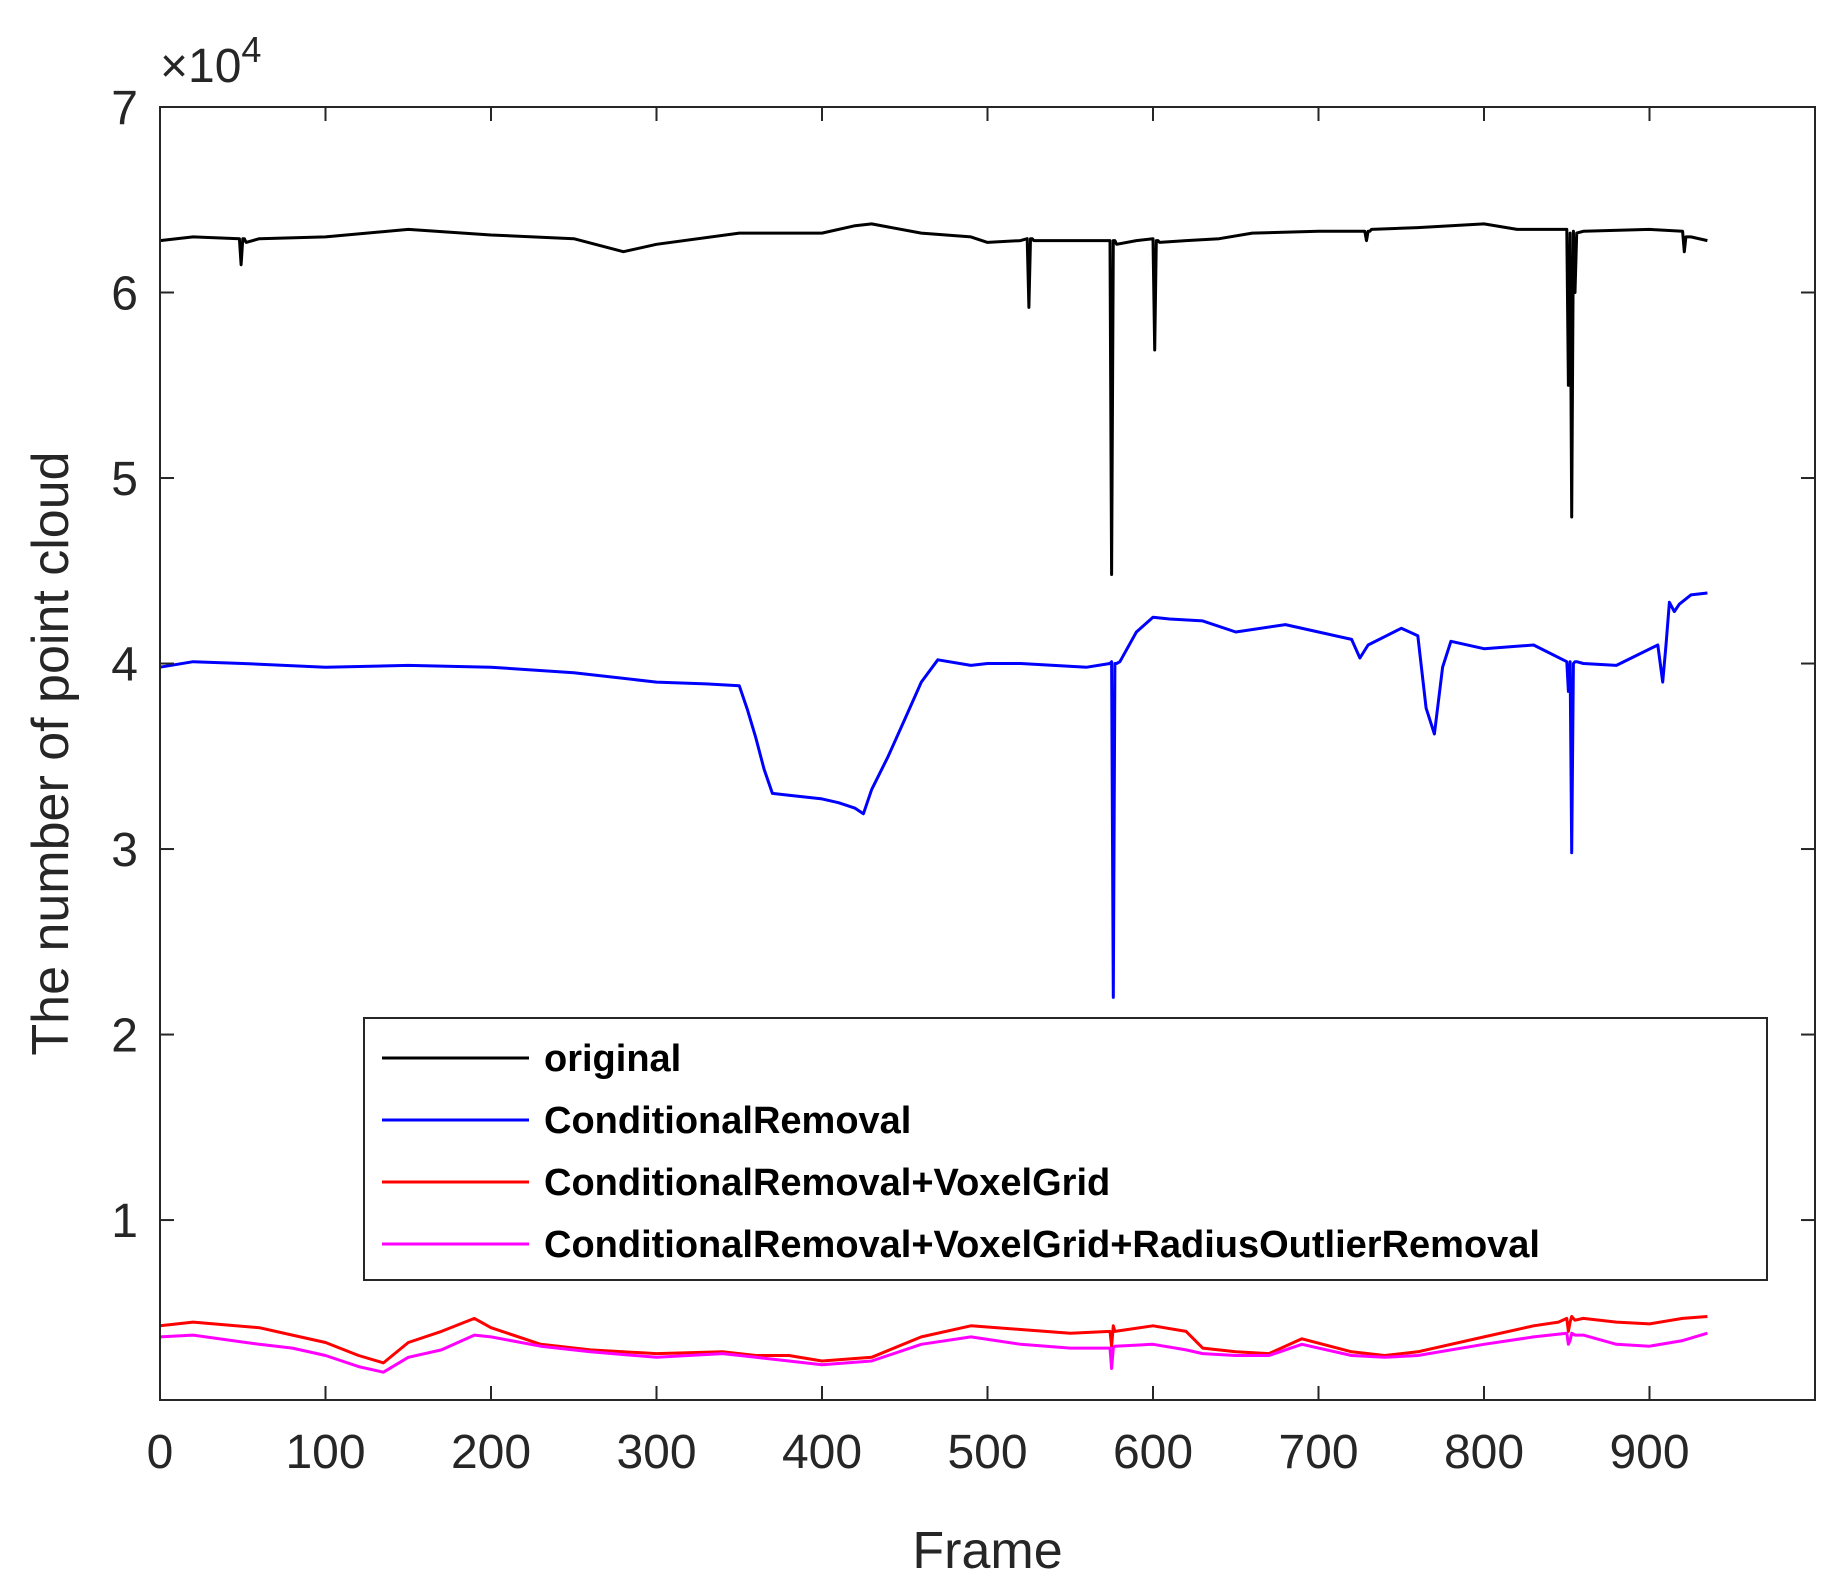 This screenshot has height=1590, width=1837. Describe the element at coordinates (1484, 1452) in the screenshot. I see `x-tick-label: 800` at that location.